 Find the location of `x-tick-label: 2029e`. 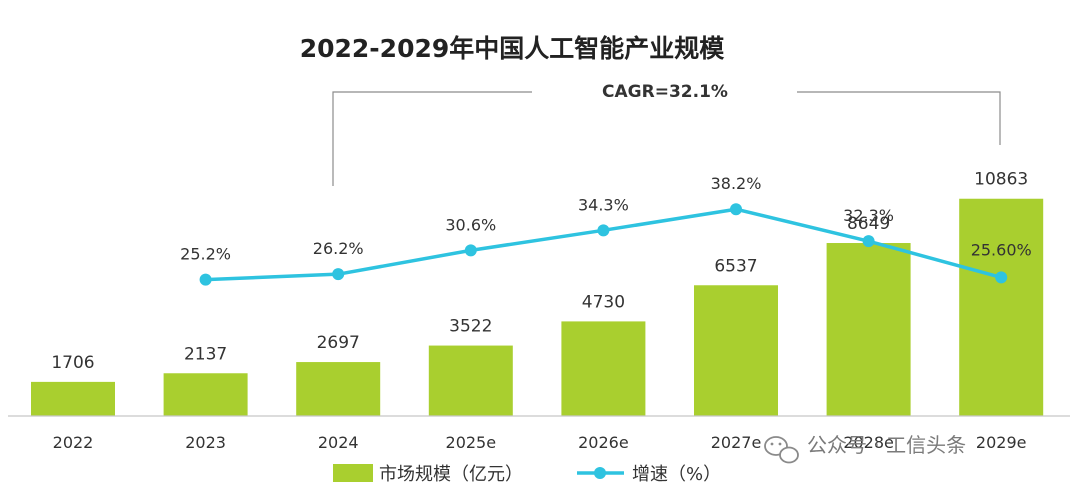

x-tick-label: 2029e is located at coordinates (1001, 442).